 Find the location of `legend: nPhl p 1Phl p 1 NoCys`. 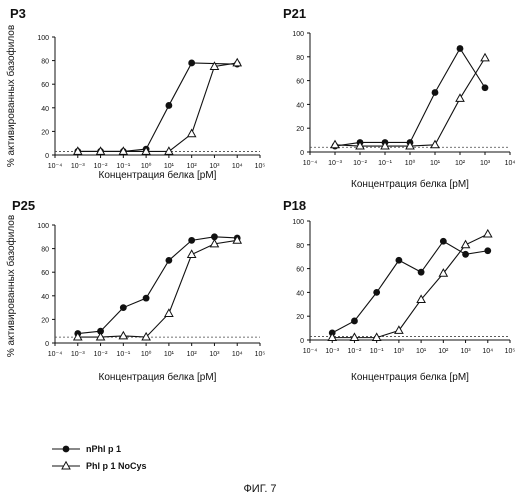

legend: nPhl p 1Phl p 1 NoCys is located at coordinates (99, 457).